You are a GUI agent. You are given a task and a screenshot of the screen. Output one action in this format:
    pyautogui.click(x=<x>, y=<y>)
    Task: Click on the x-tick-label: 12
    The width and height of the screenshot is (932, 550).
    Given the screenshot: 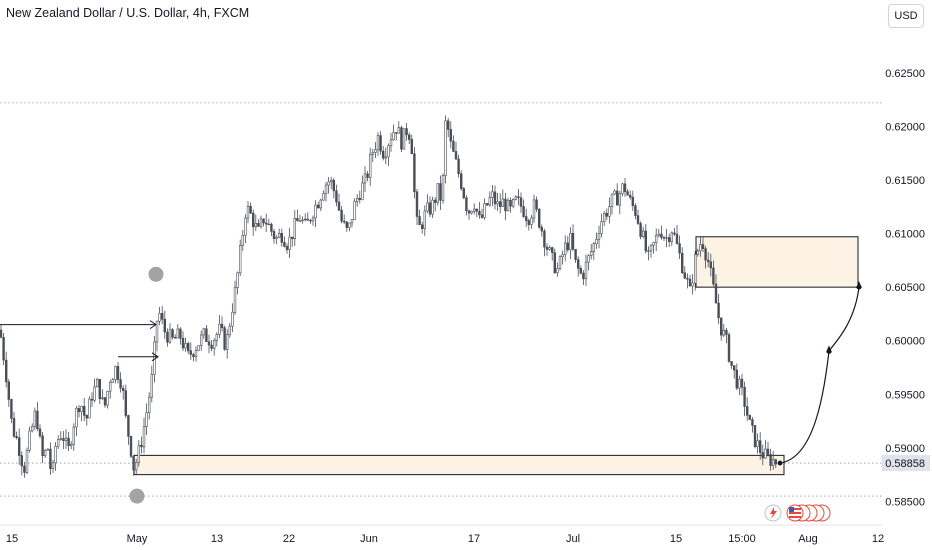 What is the action you would take?
    pyautogui.click(x=878, y=539)
    